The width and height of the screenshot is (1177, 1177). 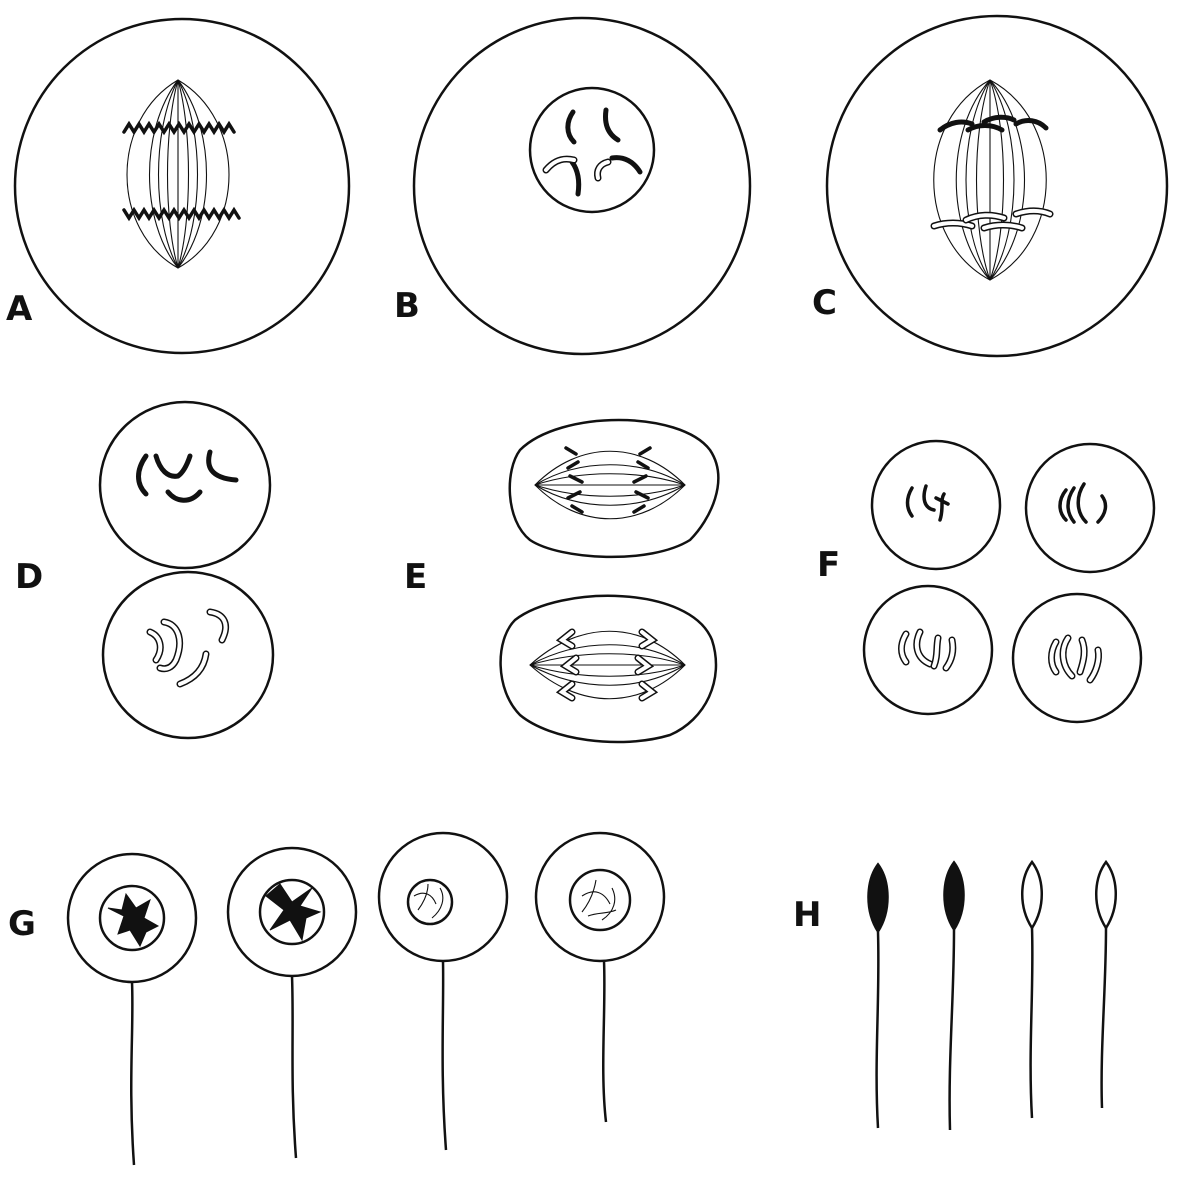 What do you see at coordinates (366, 998) in the screenshot?
I see `panel-g-cells` at bounding box center [366, 998].